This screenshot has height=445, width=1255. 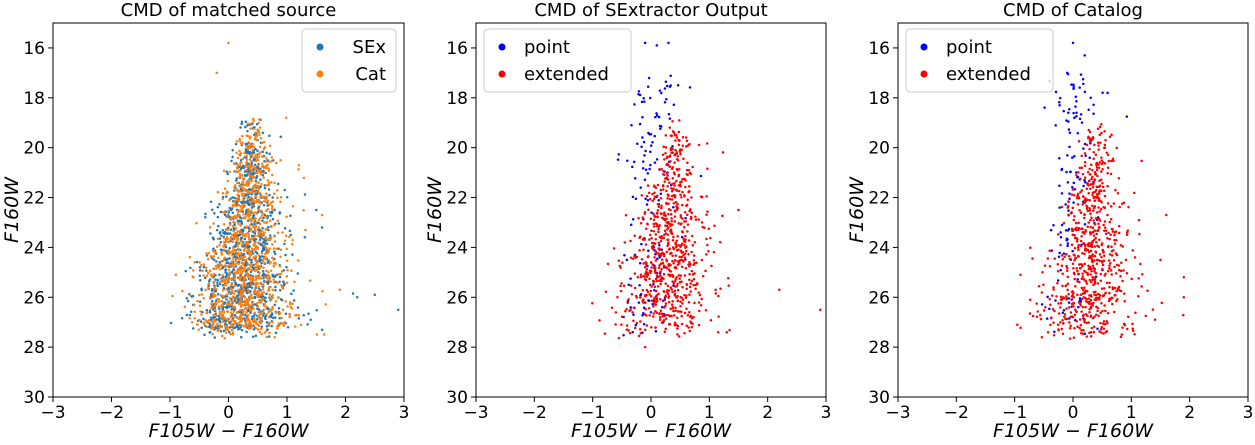 What do you see at coordinates (879, 99) in the screenshot?
I see `y-tick-label: 18` at bounding box center [879, 99].